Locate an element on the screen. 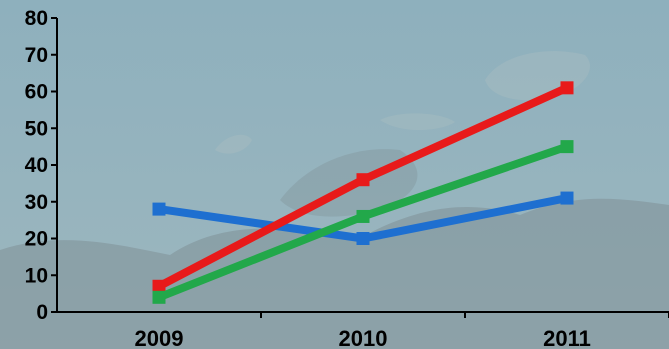  y-tick-label: 50 is located at coordinates (36, 128).